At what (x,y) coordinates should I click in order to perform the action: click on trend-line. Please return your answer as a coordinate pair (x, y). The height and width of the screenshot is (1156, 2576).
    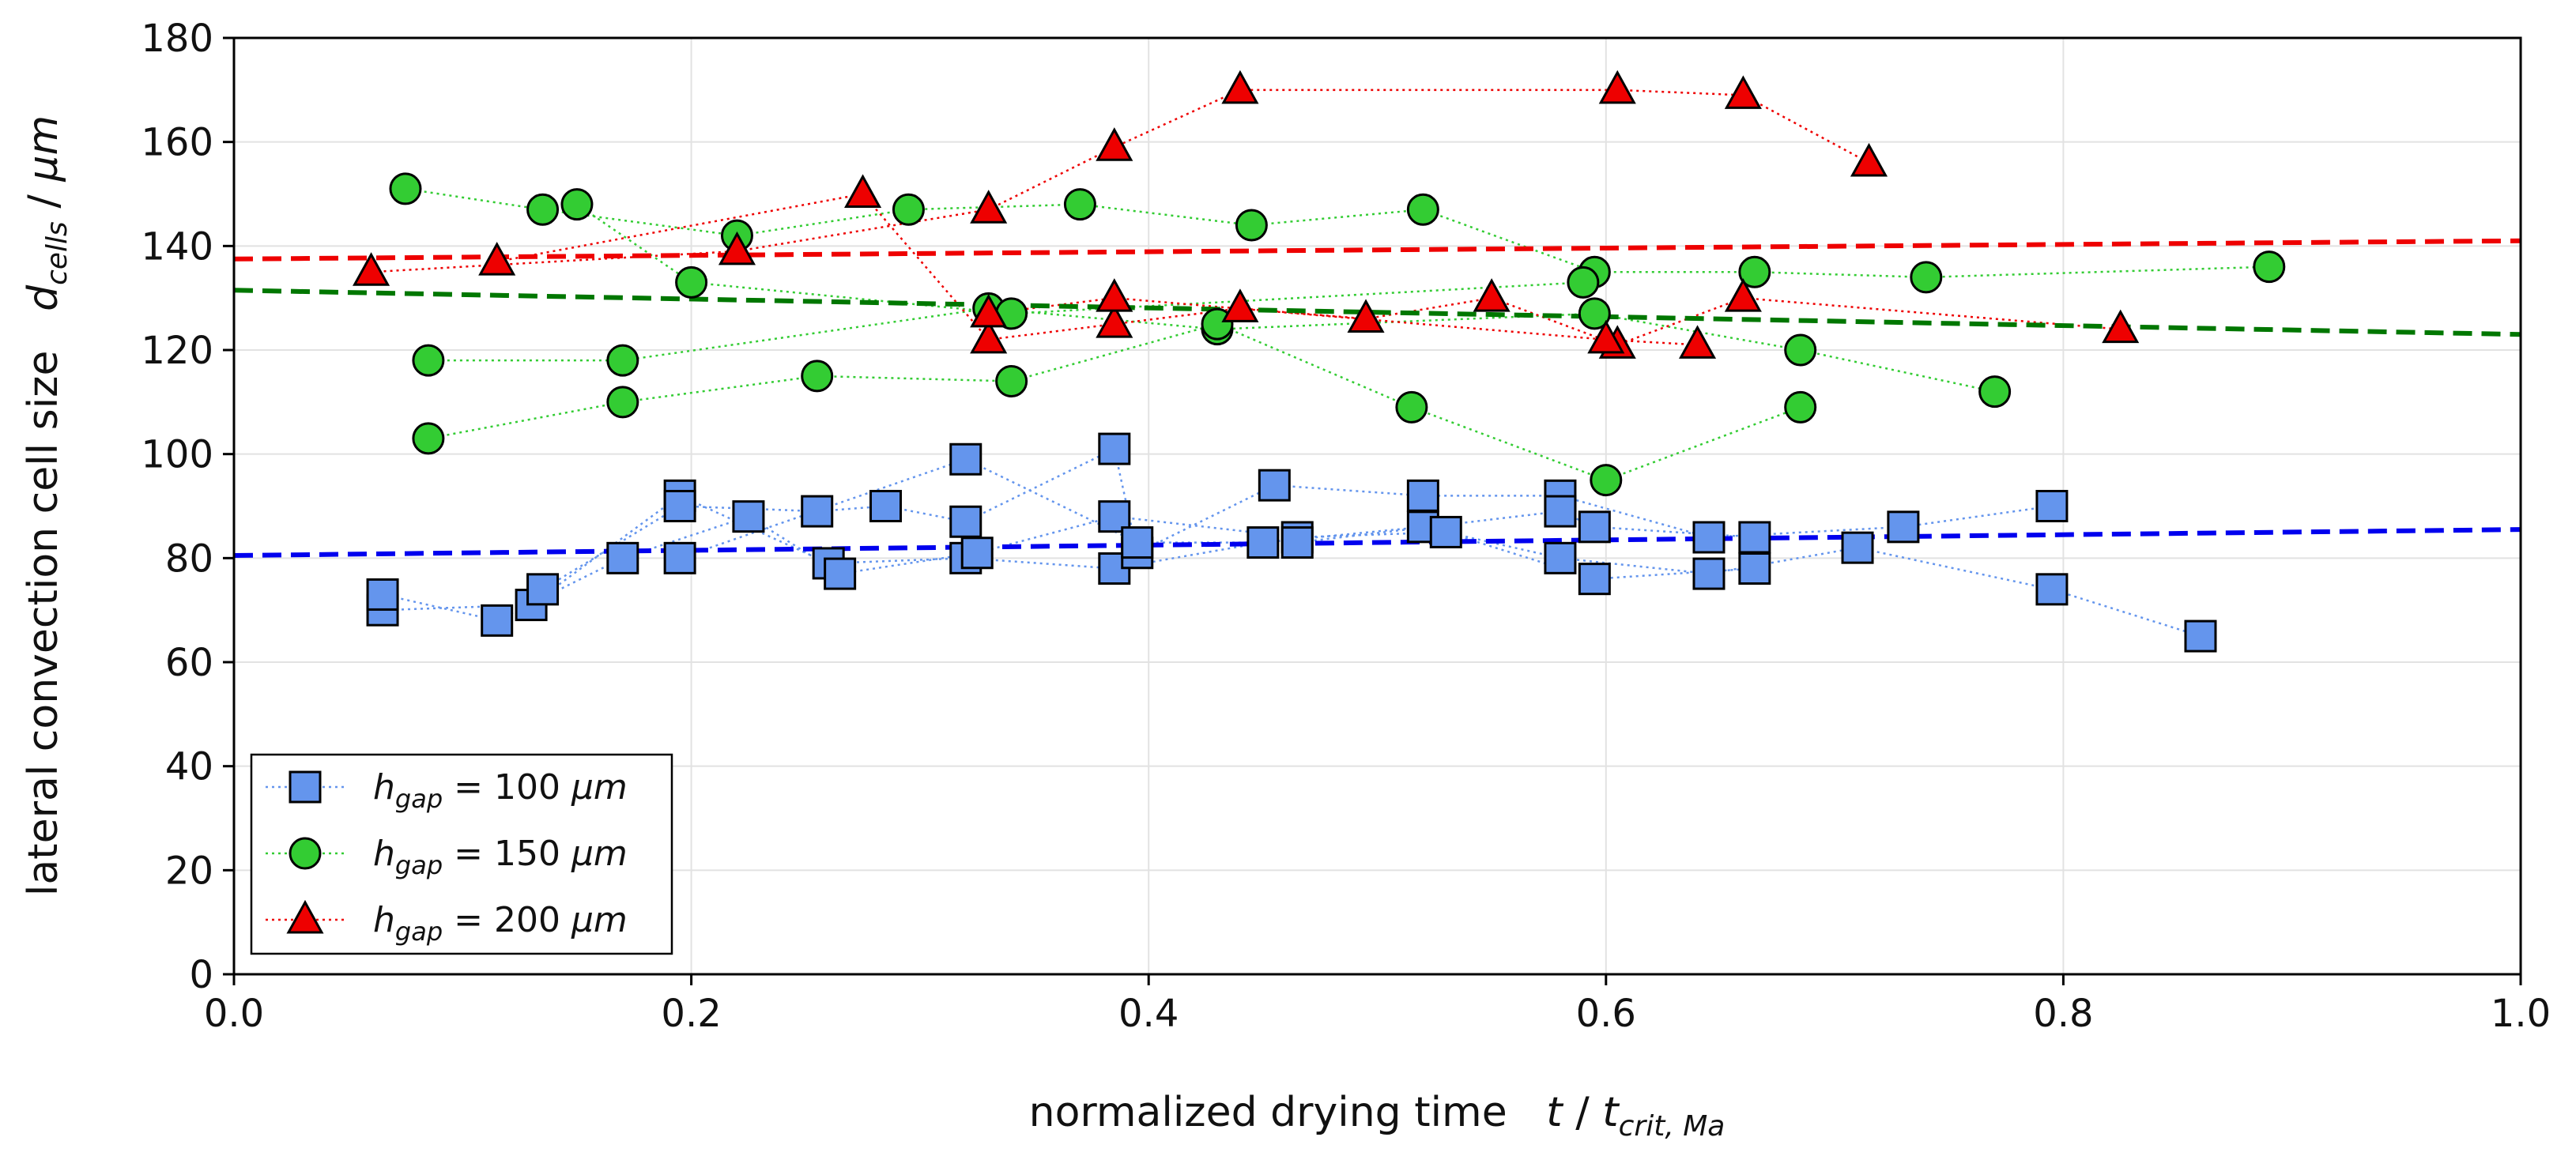
    Looking at the image, I should click on (1377, 312).